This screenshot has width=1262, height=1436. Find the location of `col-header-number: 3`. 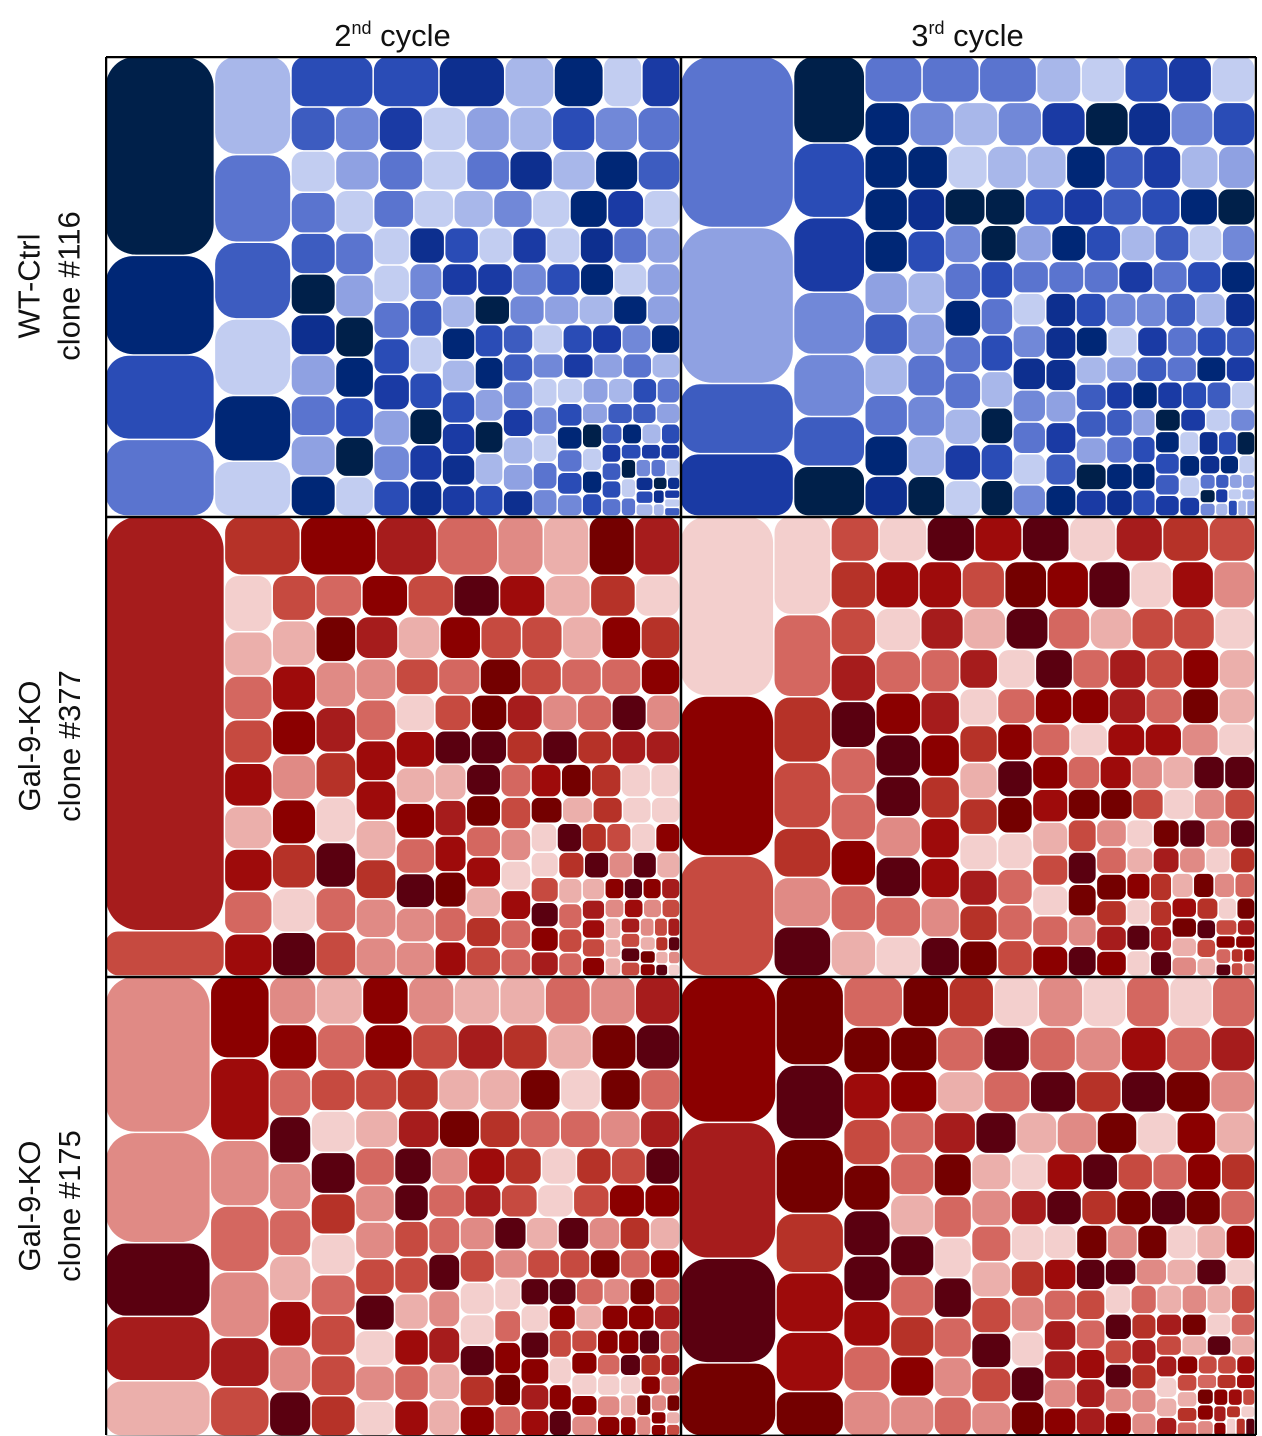

col-header-number: 3 is located at coordinates (920, 35).